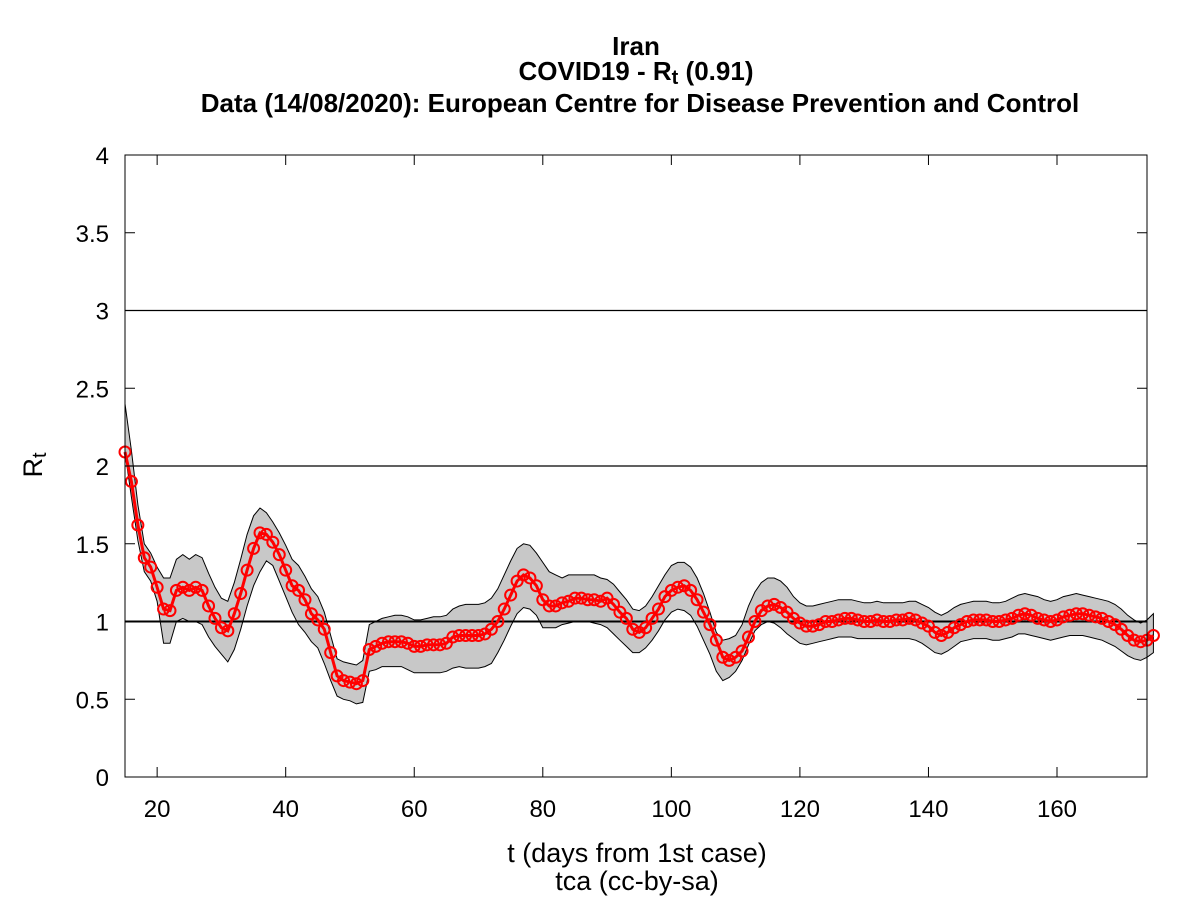  Describe the element at coordinates (1057, 809) in the screenshot. I see `x-tick-label: 160` at that location.